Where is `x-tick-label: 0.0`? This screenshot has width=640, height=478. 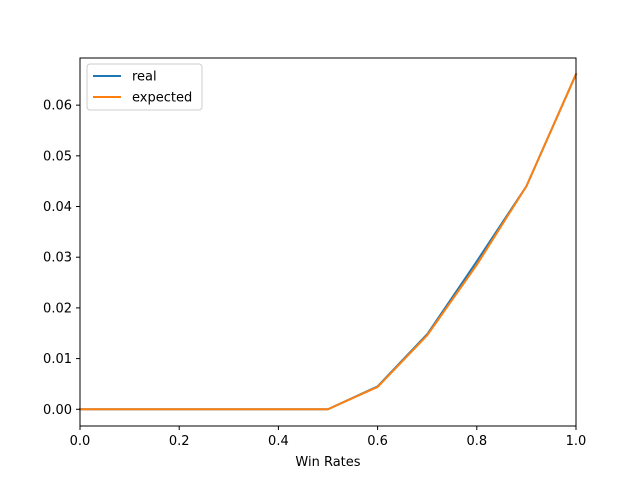 x-tick-label: 0.0 is located at coordinates (80, 441).